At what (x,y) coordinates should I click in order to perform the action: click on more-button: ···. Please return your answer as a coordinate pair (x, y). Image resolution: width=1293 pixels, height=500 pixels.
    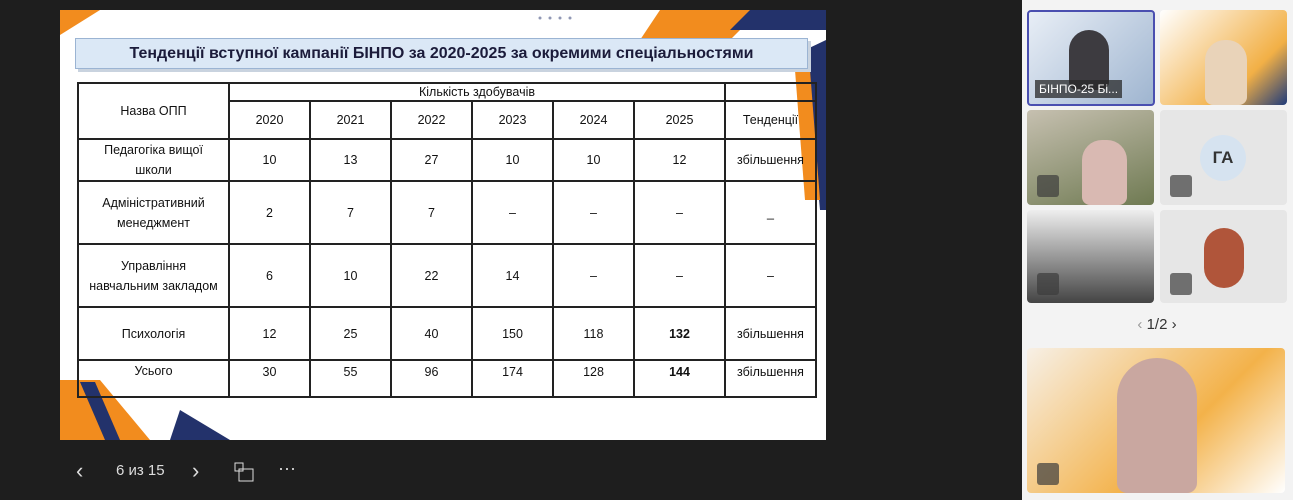
    Looking at the image, I should click on (287, 468).